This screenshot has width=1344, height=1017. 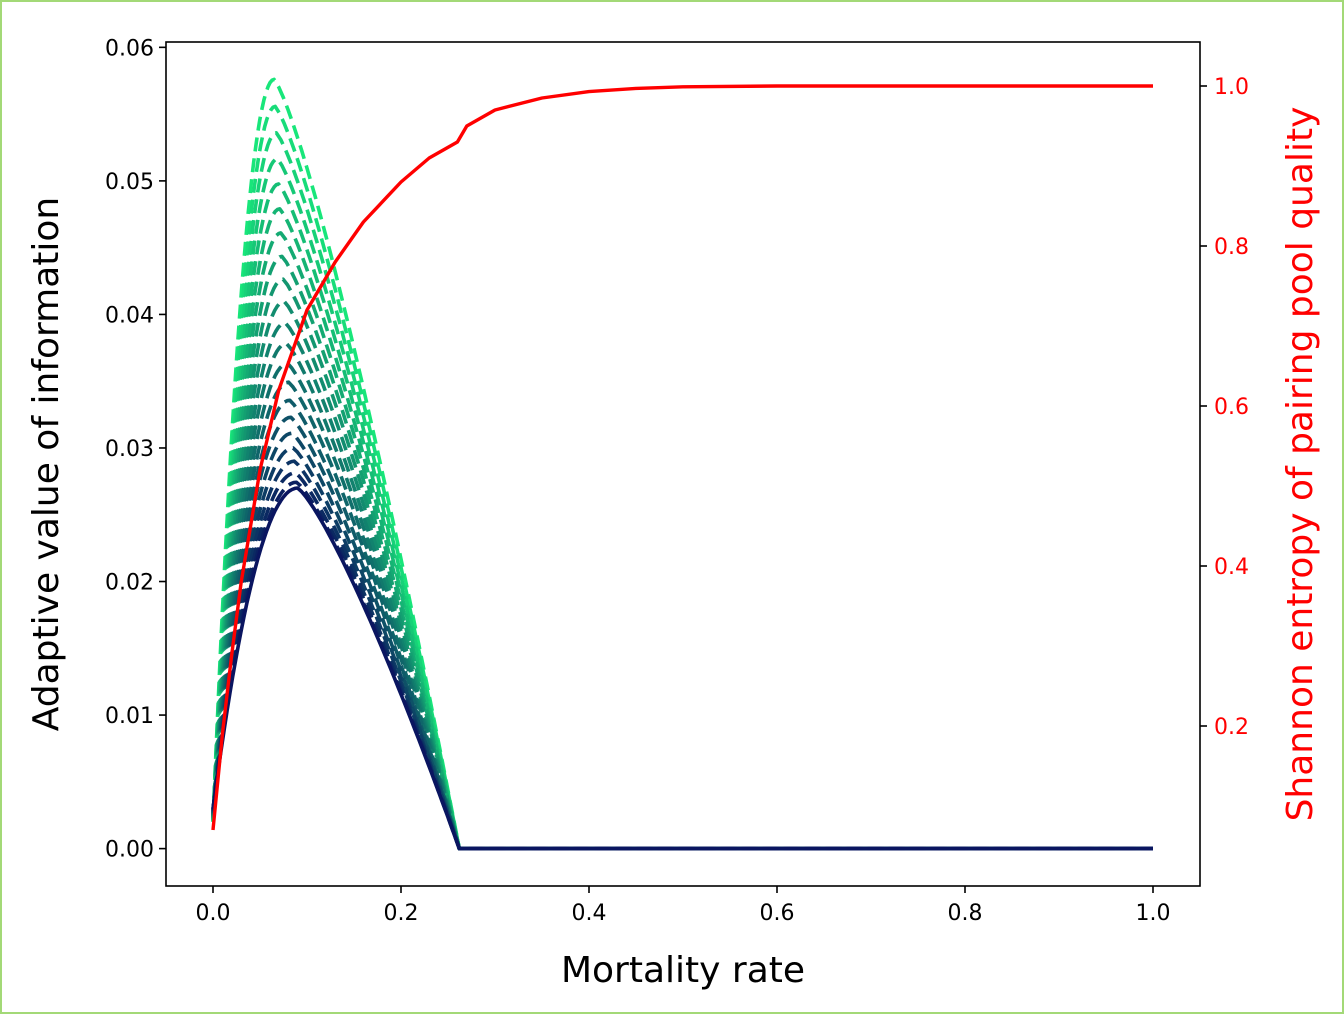 What do you see at coordinates (1153, 913) in the screenshot?
I see `x-tick-label: 1.0` at bounding box center [1153, 913].